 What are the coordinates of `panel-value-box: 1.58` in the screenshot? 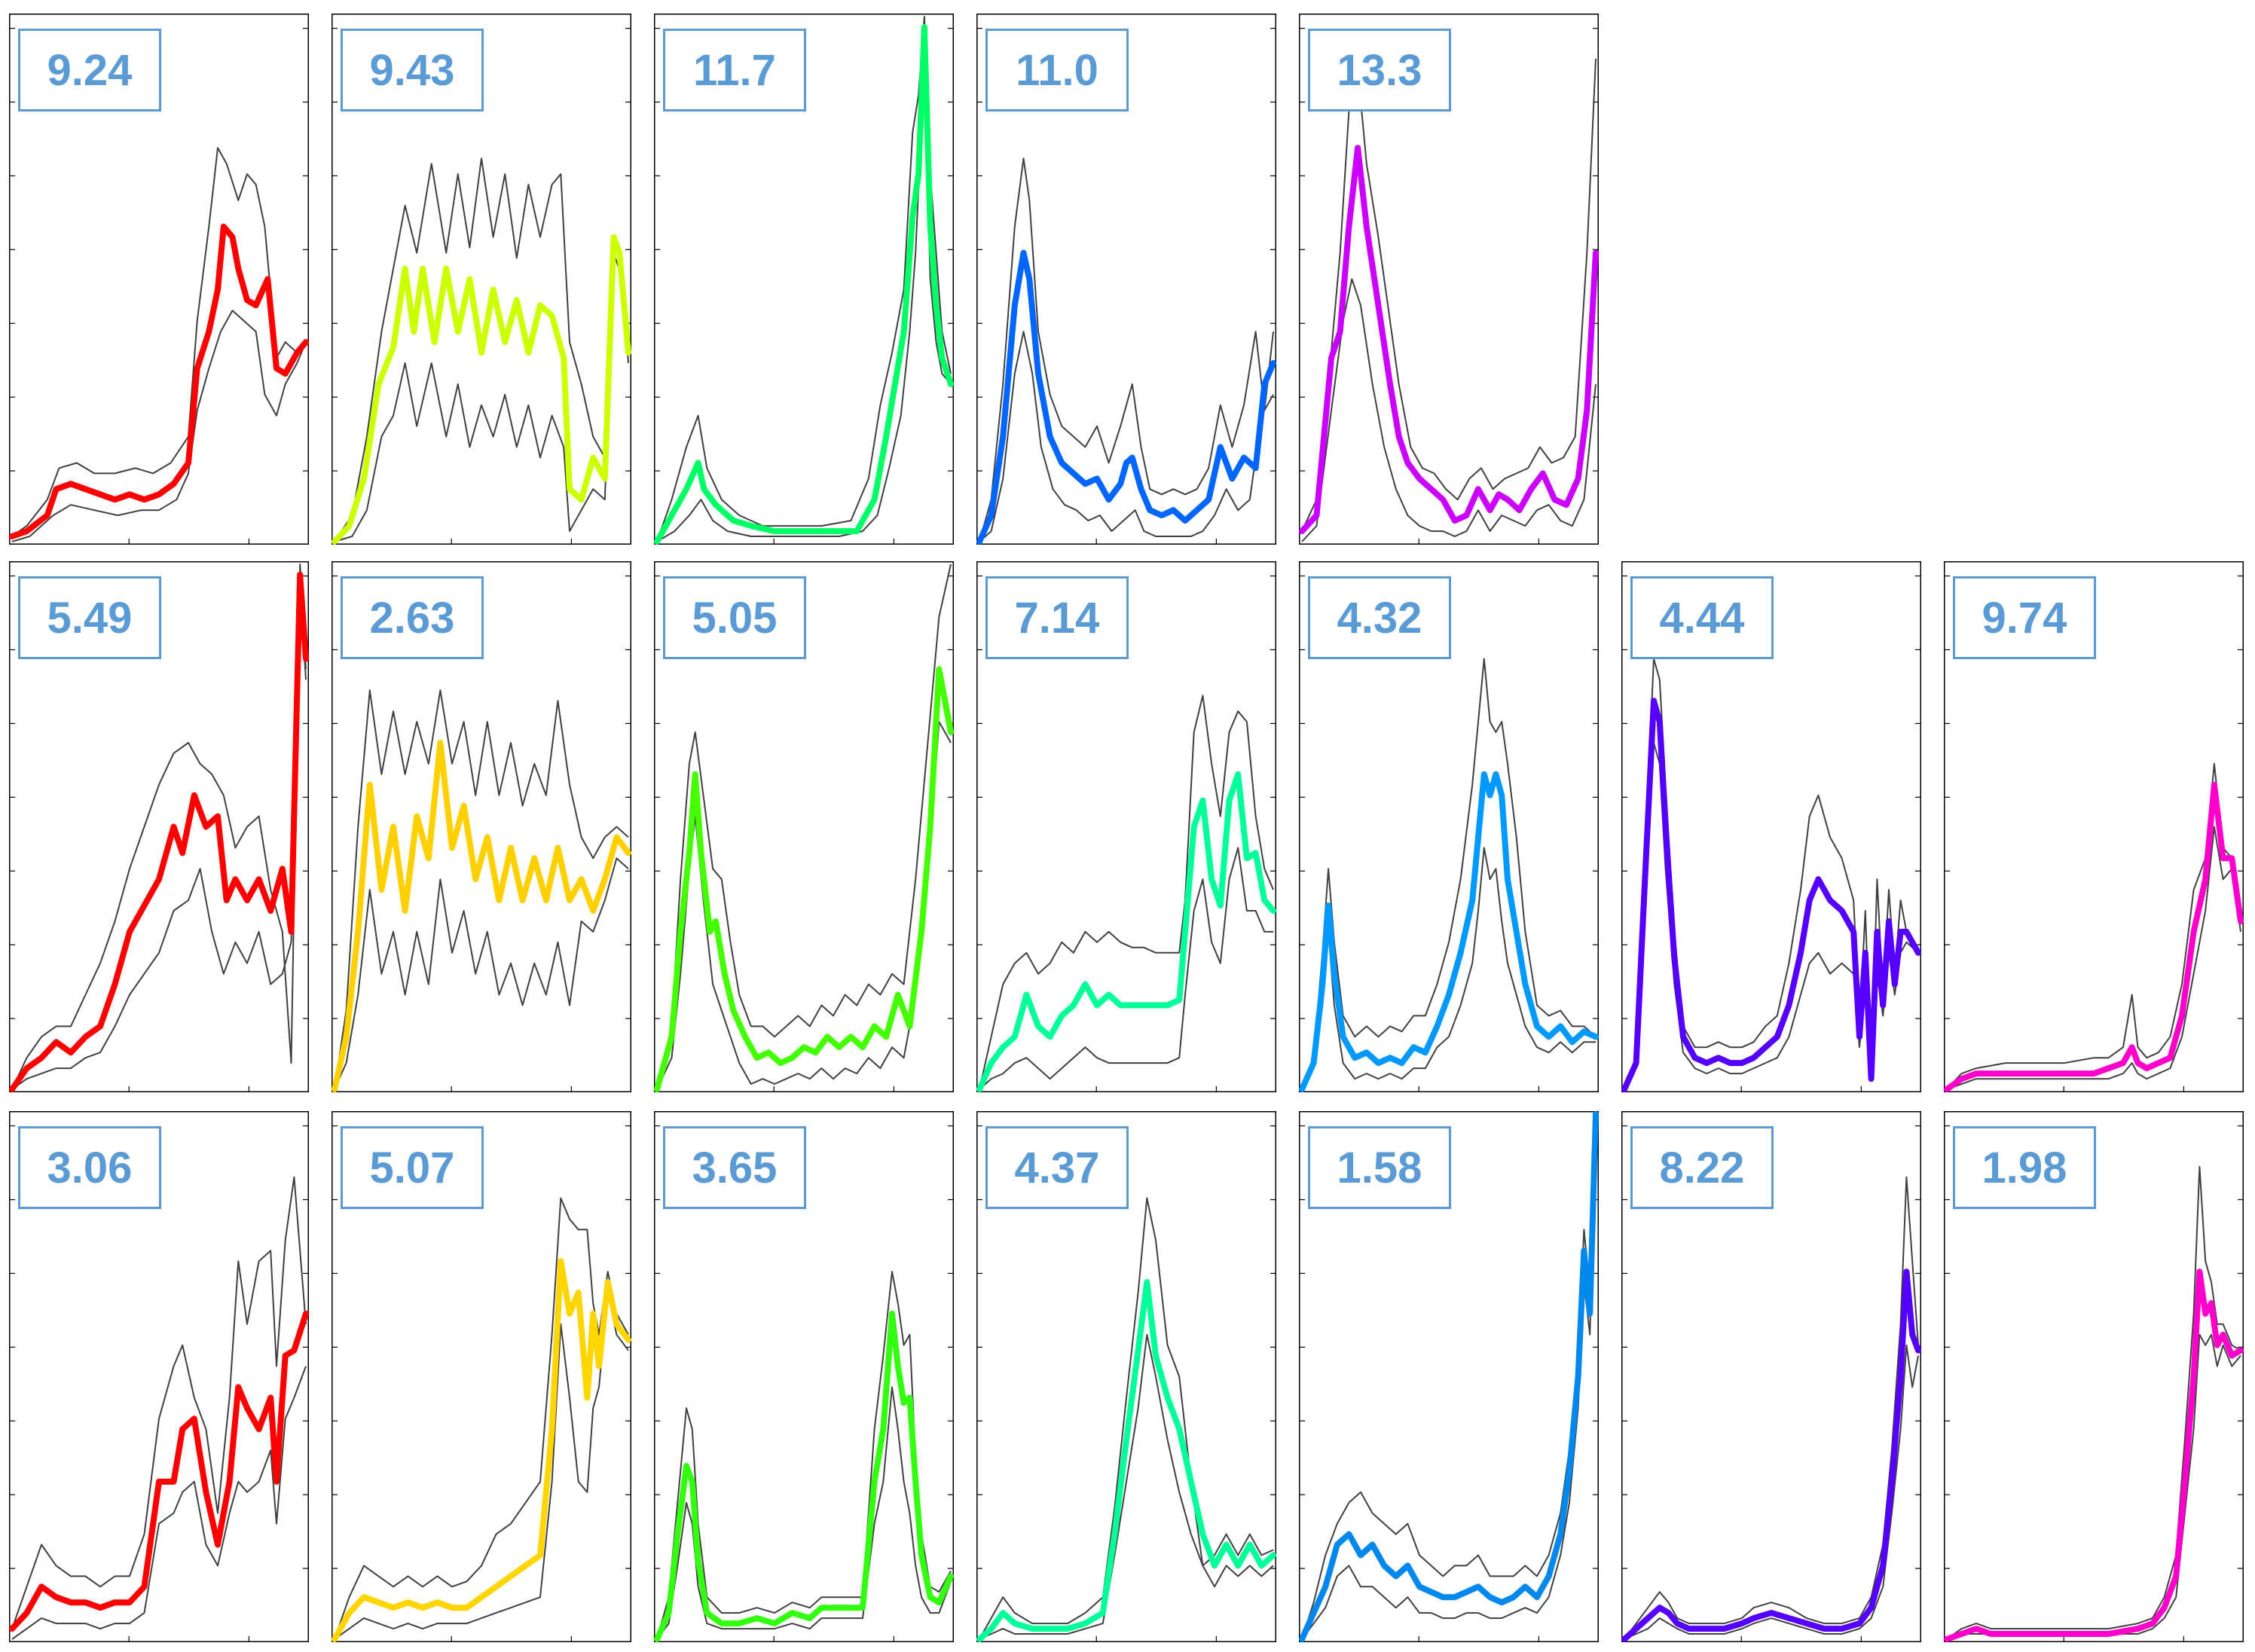 It's located at (1380, 1167).